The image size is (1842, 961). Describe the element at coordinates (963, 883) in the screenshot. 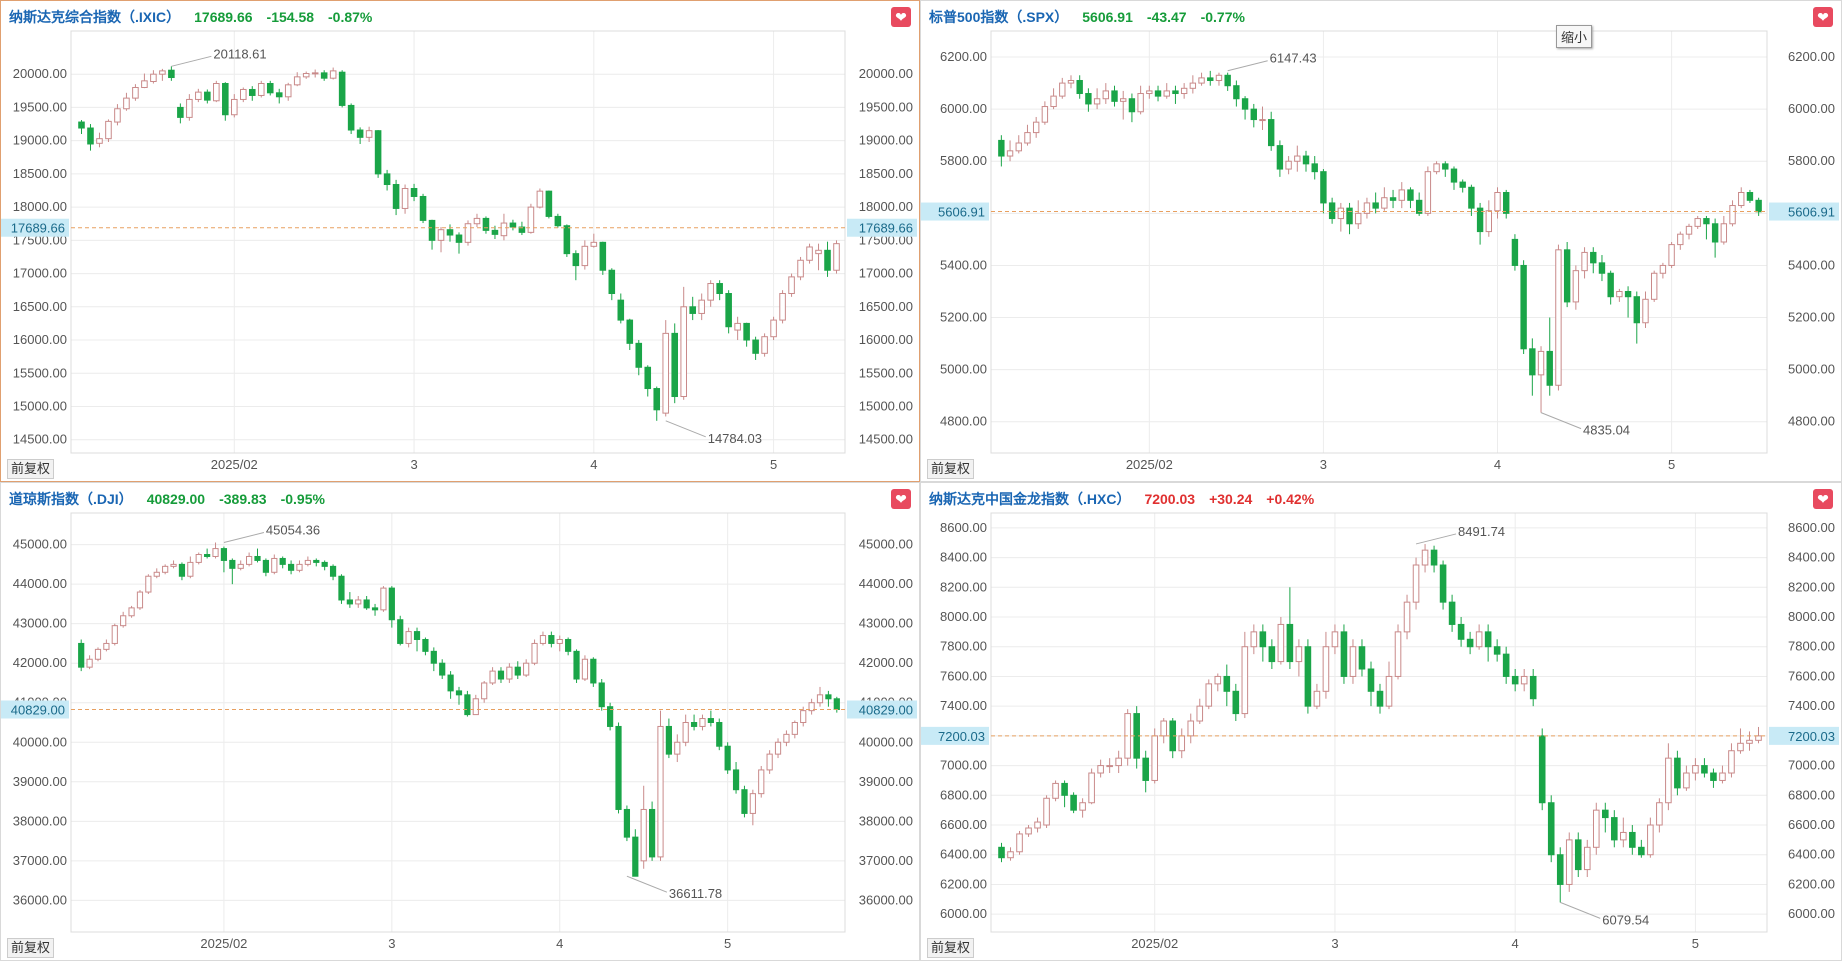

I see `y-tick-label-left: 6200.00` at that location.